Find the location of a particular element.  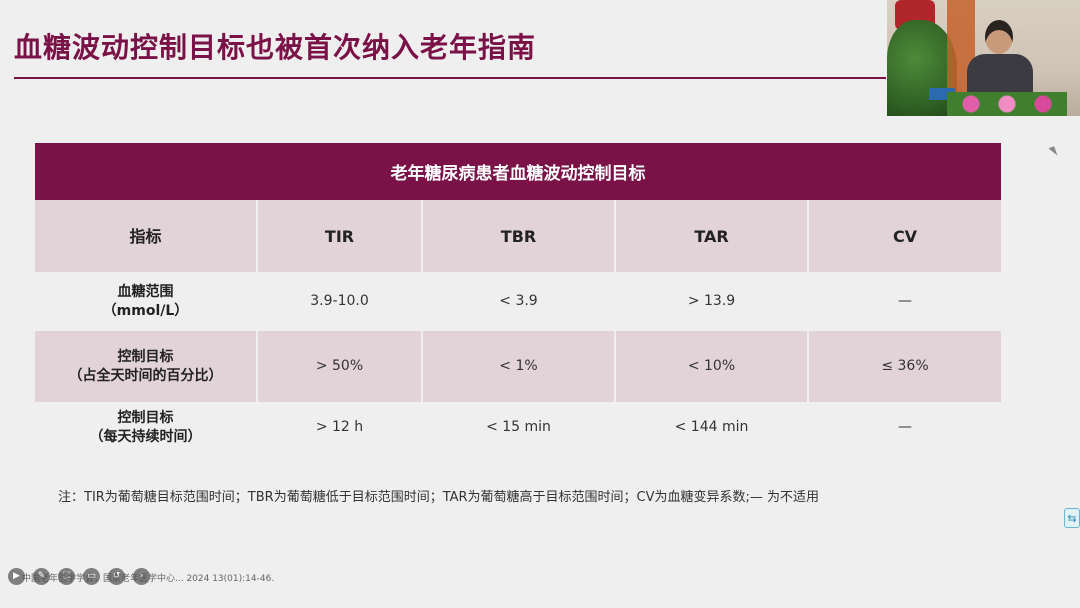

comment-icon: ▭ is located at coordinates (91, 576).